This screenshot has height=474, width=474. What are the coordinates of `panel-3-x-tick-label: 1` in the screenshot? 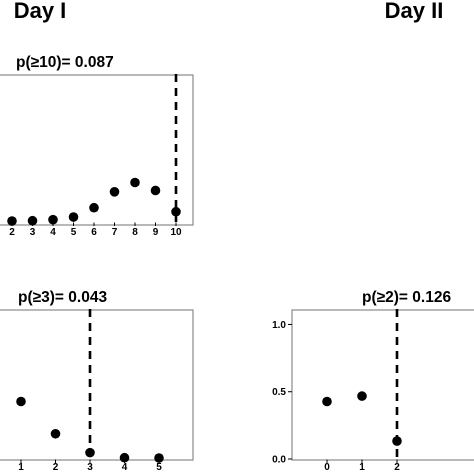 It's located at (362, 467).